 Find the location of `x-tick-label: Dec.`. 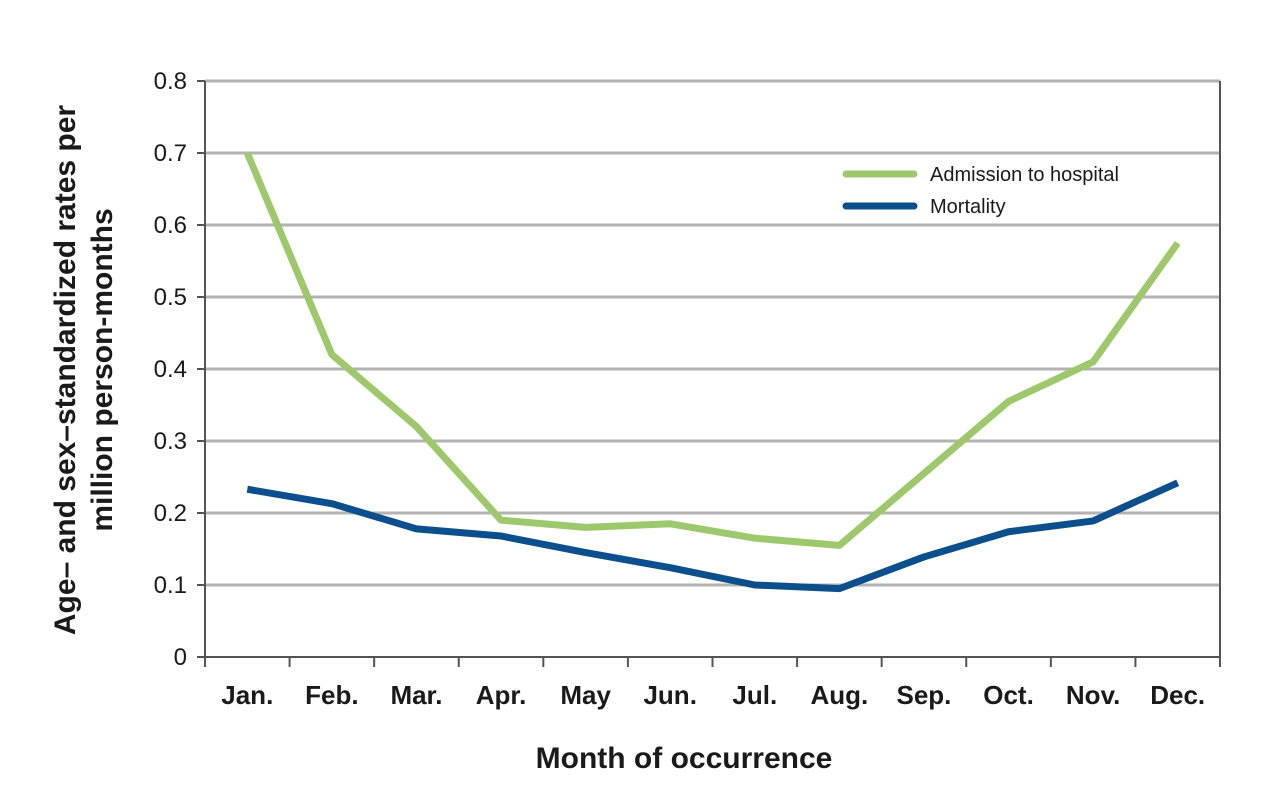

x-tick-label: Dec. is located at coordinates (1177, 695).